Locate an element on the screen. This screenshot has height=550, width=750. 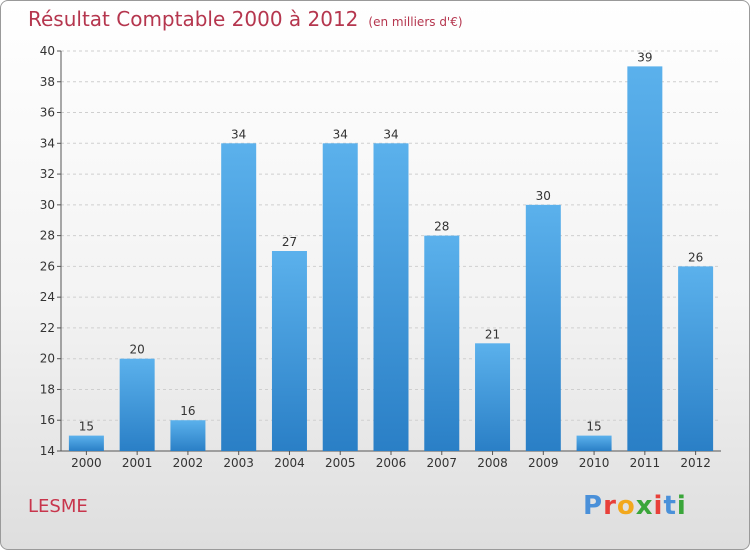
x-tick-label: 2009 is located at coordinates (543, 463).